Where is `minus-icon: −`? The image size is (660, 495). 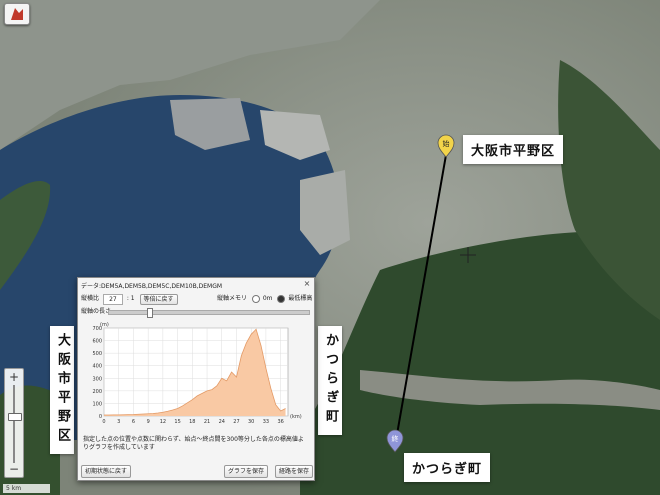 minus-icon: − is located at coordinates (14, 469).